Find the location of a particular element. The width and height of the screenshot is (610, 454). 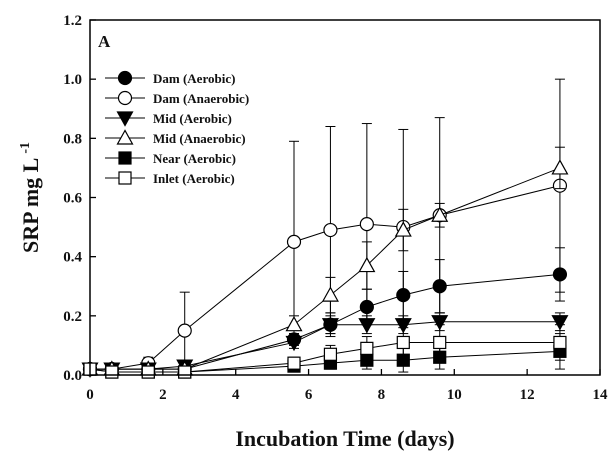

legend-label: Mid (Aerobic) is located at coordinates (192, 118).